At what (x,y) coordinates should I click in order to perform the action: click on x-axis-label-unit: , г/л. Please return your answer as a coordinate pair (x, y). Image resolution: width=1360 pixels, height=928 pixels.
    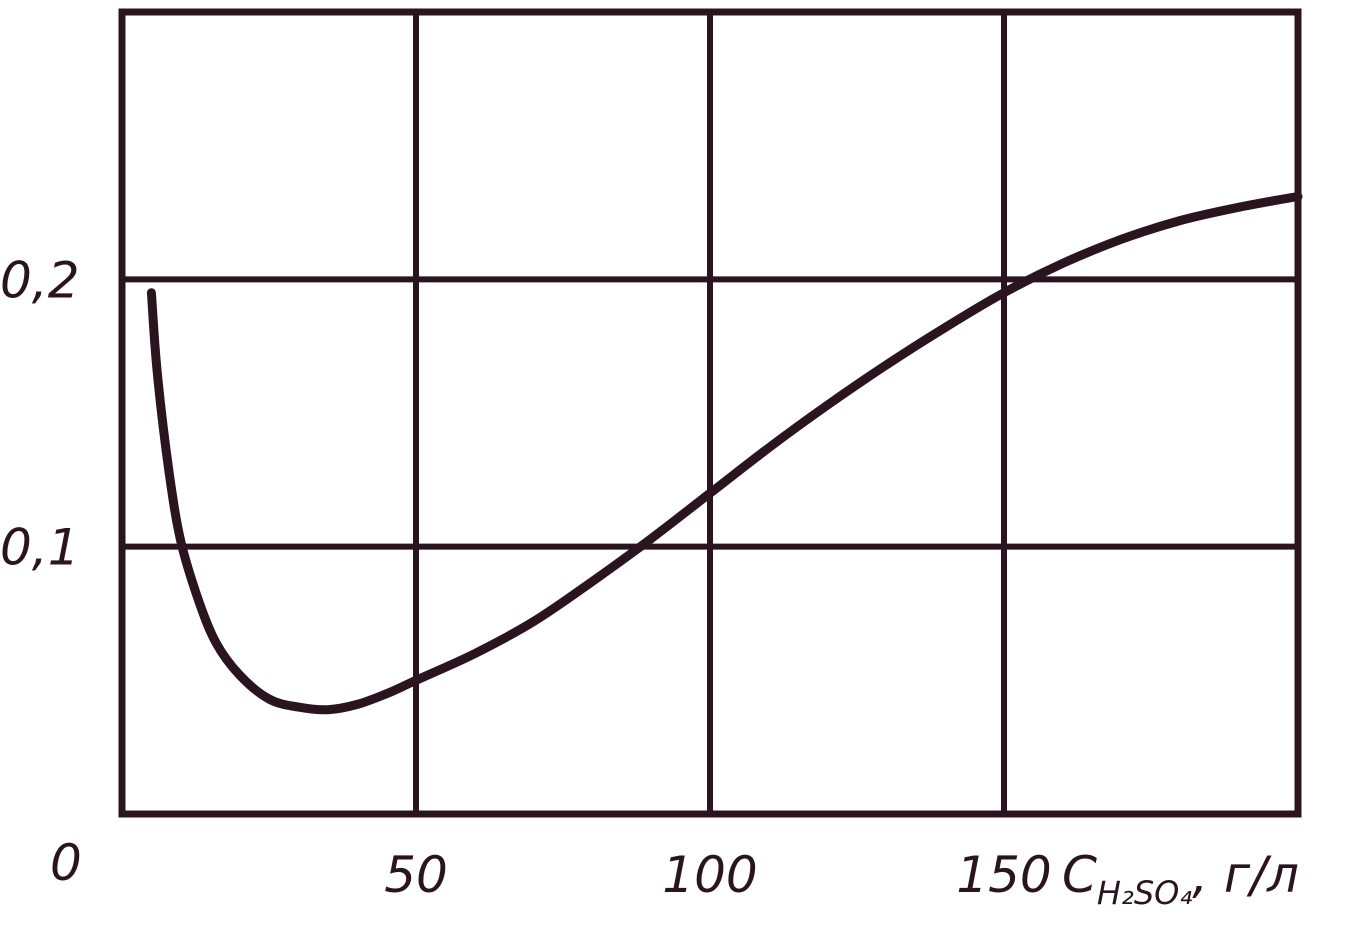
    Looking at the image, I should click on (1245, 875).